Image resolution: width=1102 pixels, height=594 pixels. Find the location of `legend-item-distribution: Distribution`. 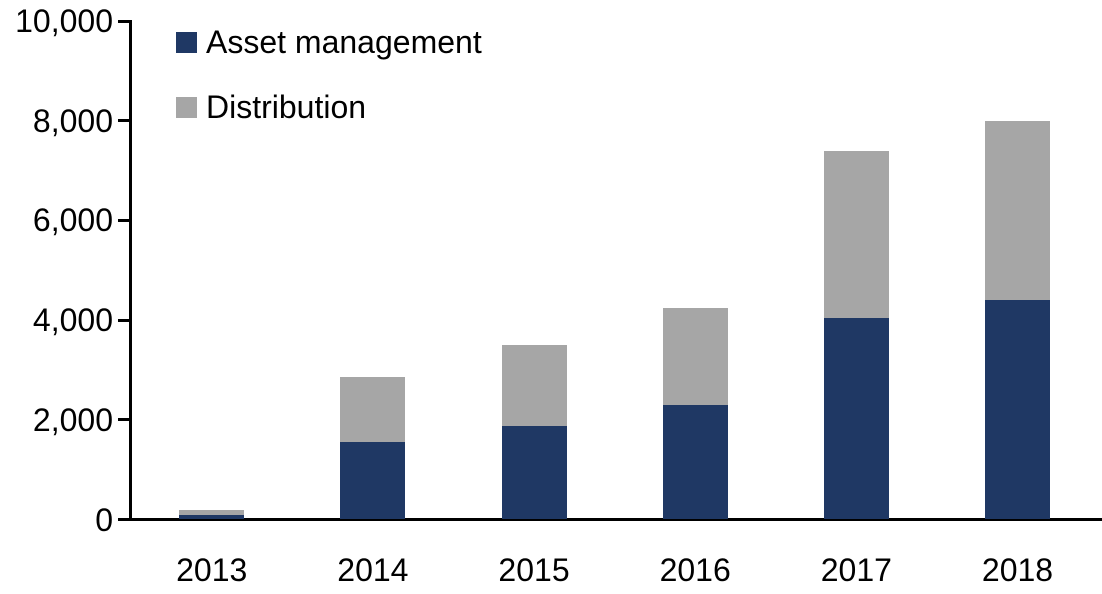

legend-item-distribution: Distribution is located at coordinates (271, 107).